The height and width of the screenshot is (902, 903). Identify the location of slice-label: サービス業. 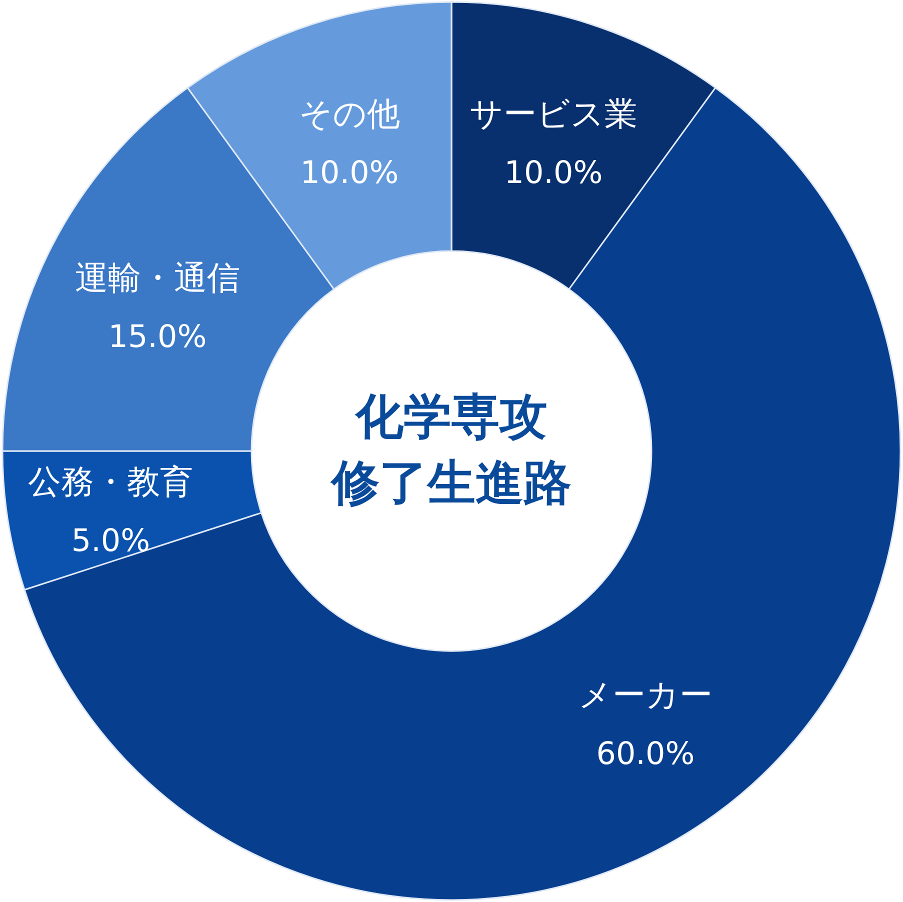
(553, 114).